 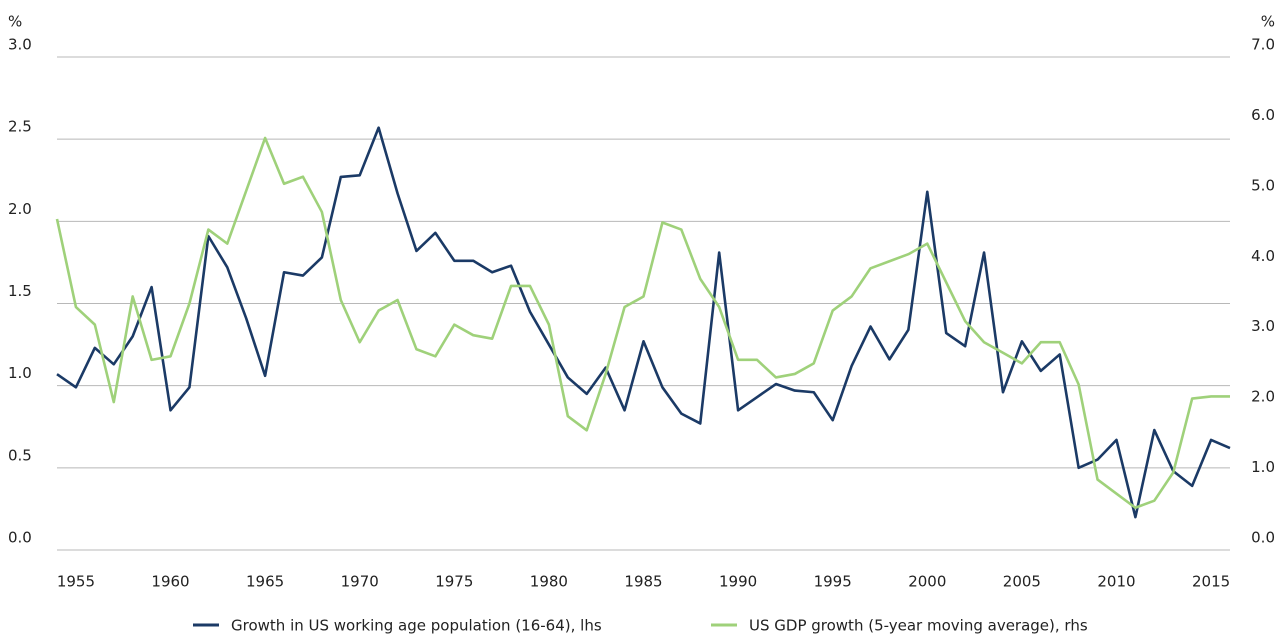 What do you see at coordinates (1263, 326) in the screenshot?
I see `y2-tick-label: 3.0` at bounding box center [1263, 326].